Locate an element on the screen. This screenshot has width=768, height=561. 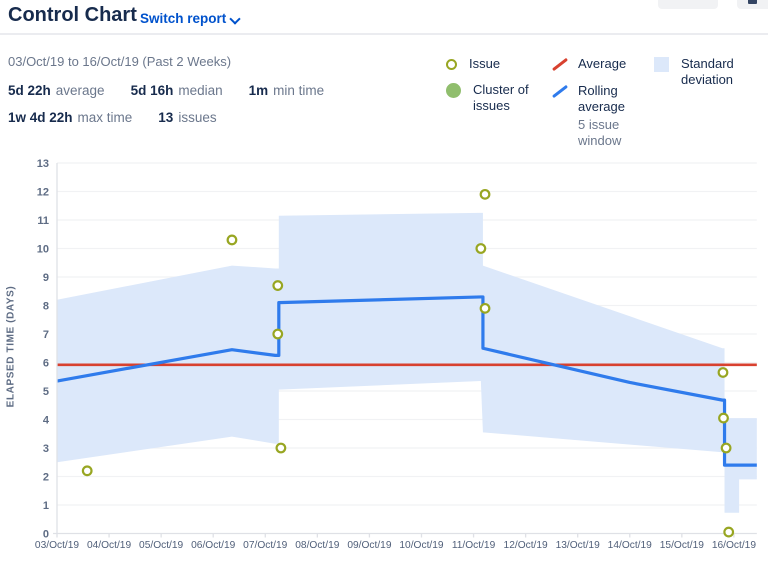
legend-average: Average is located at coordinates (600, 64).